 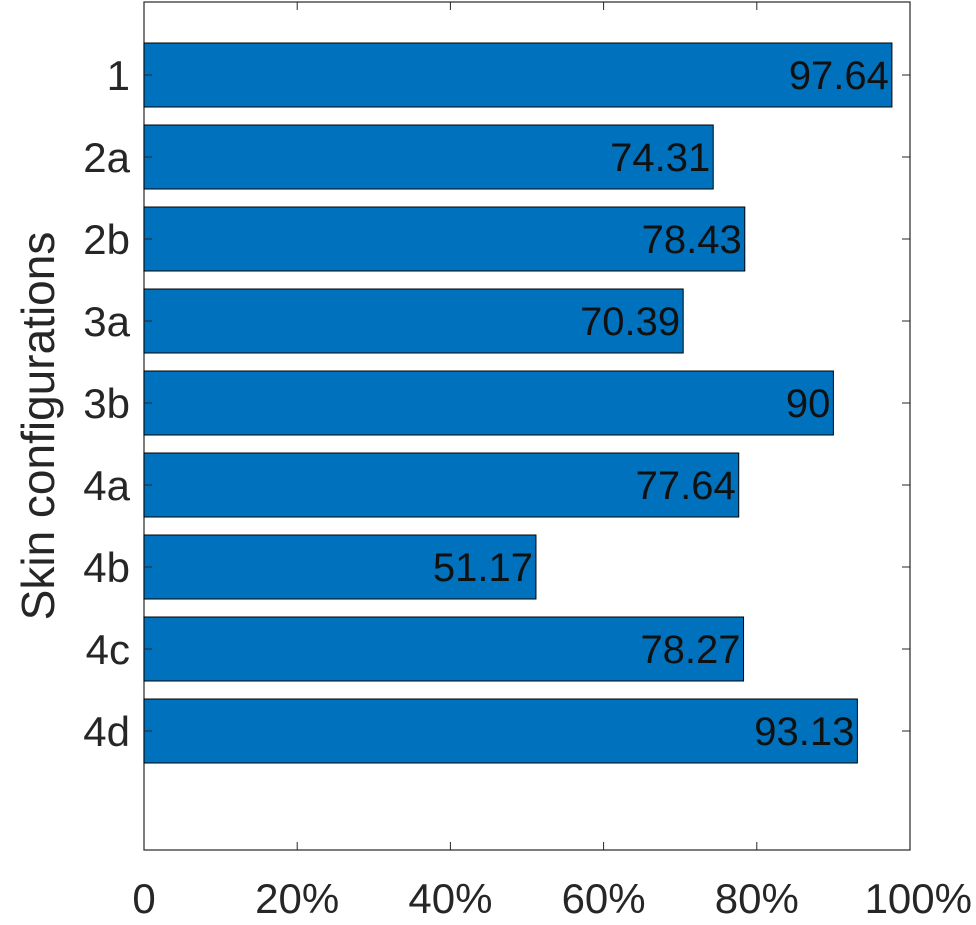 I want to click on x-tick-label-40: 40%, so click(x=450, y=898).